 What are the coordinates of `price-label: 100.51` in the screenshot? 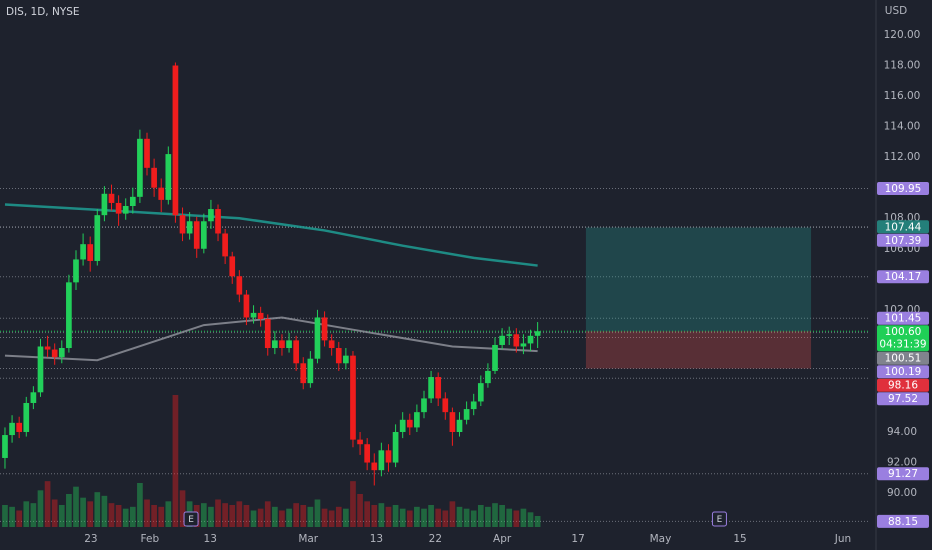 It's located at (903, 359).